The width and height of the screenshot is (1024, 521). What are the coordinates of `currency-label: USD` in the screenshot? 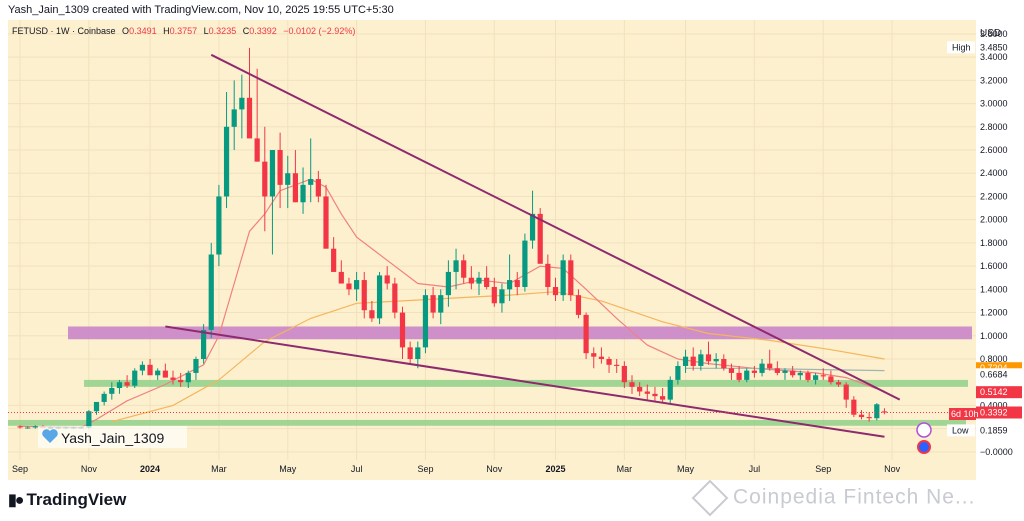 It's located at (990, 33).